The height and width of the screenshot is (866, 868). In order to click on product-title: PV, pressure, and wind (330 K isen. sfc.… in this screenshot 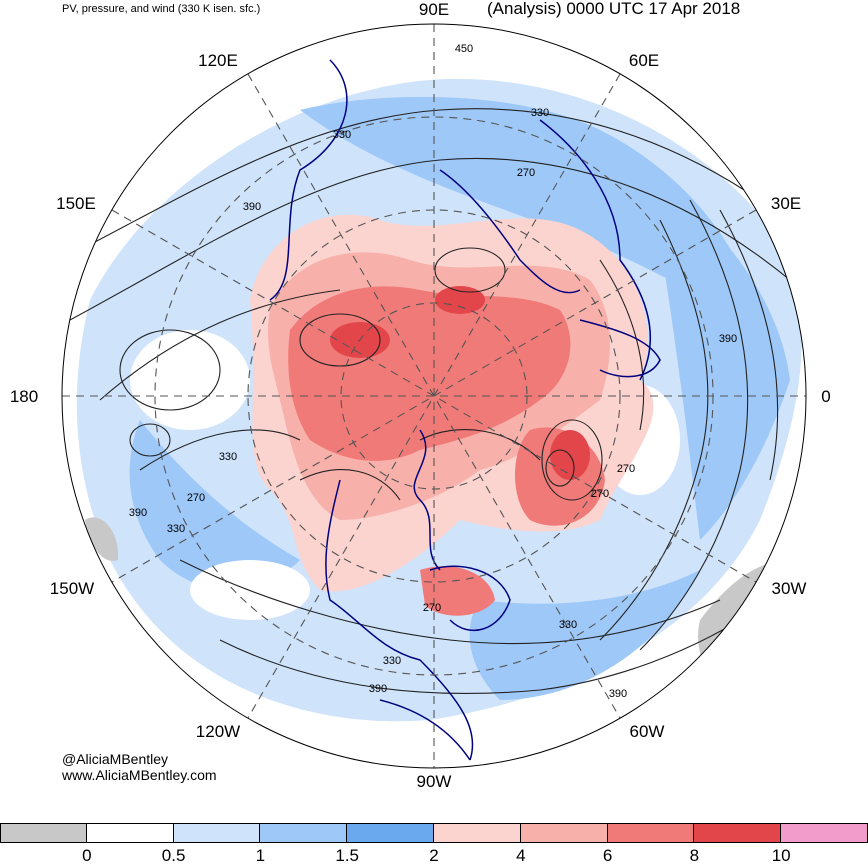, I will do `click(161, 9)`.